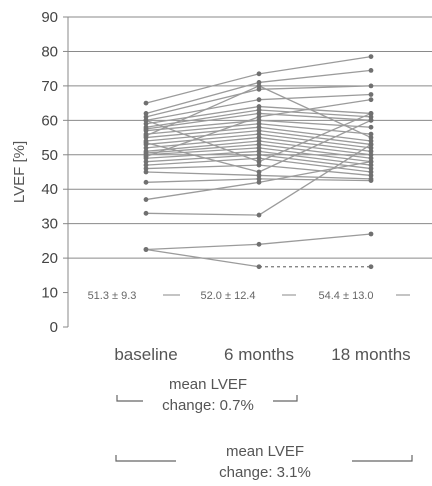 Image resolution: width=432 pixels, height=486 pixels. What do you see at coordinates (49, 189) in the screenshot?
I see `y-tick-label: 40` at bounding box center [49, 189].